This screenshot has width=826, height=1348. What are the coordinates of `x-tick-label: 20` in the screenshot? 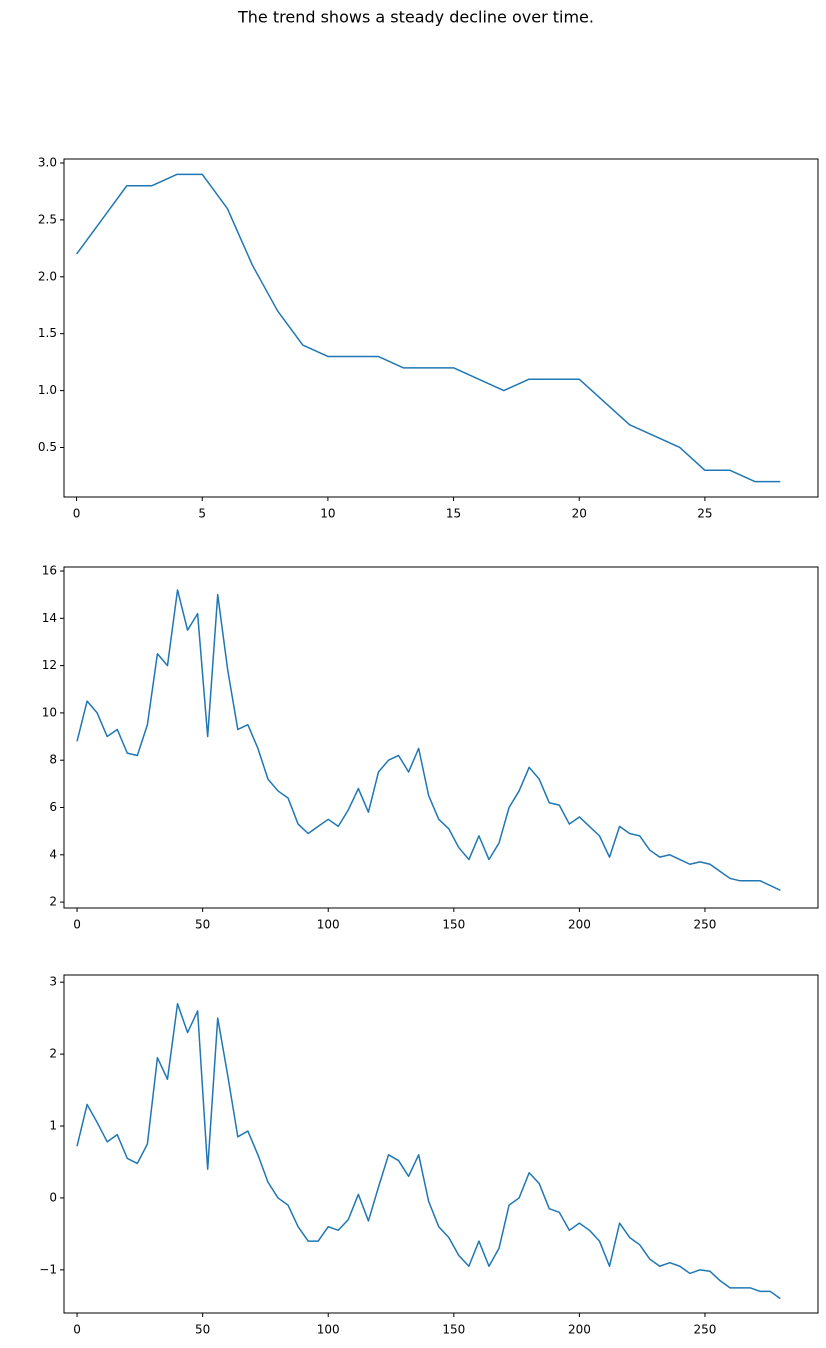 It's located at (579, 514).